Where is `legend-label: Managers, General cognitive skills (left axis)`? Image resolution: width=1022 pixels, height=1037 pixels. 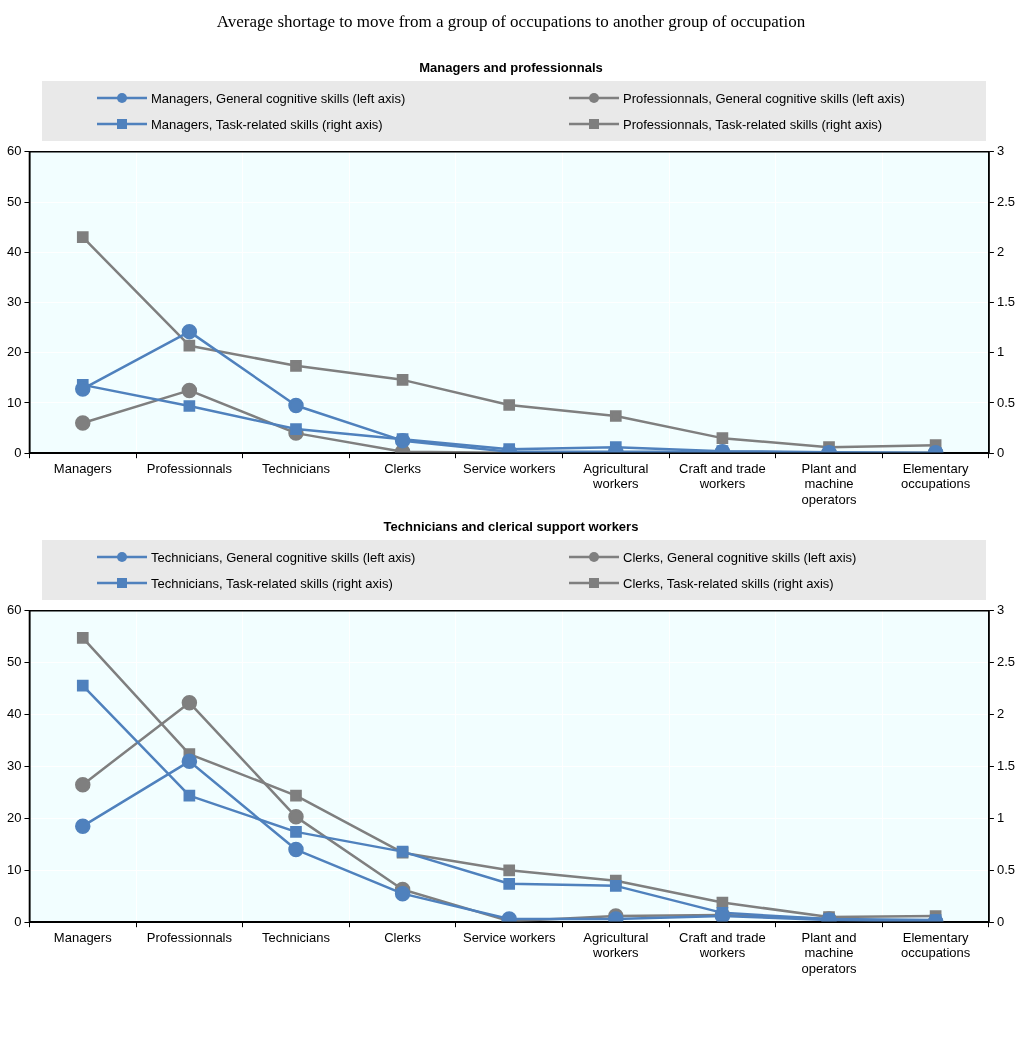 legend-label: Managers, General cognitive skills (left axis) is located at coordinates (278, 98).